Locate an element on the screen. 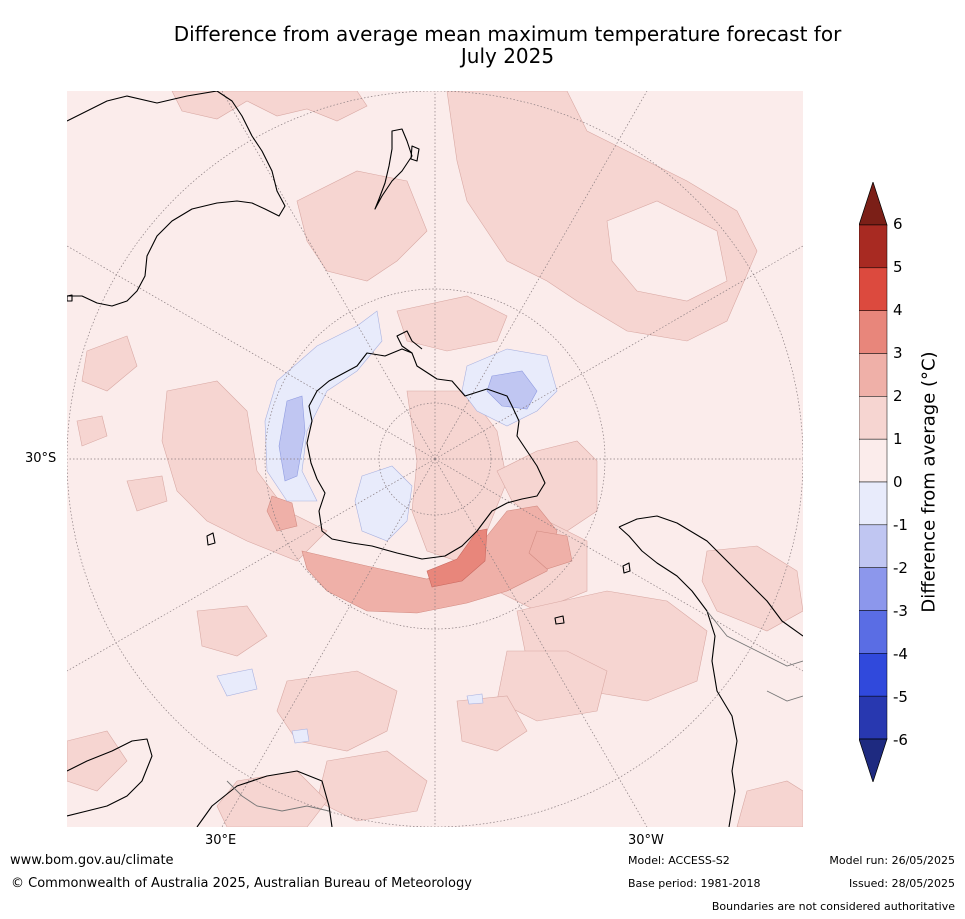 Image resolution: width=965 pixels, height=919 pixels. anomaly-minus2-to-minus1-regions is located at coordinates (408, 426).